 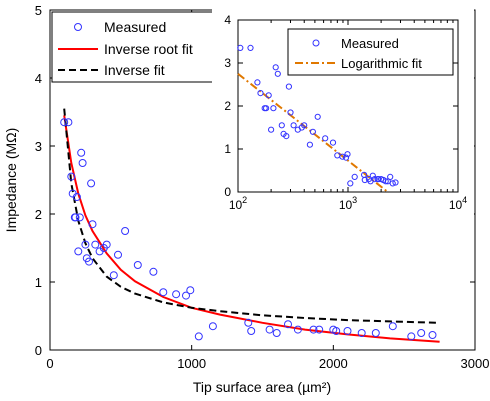 What do you see at coordinates (475, 363) in the screenshot?
I see `main-x-tick-label: 3000` at bounding box center [475, 363].